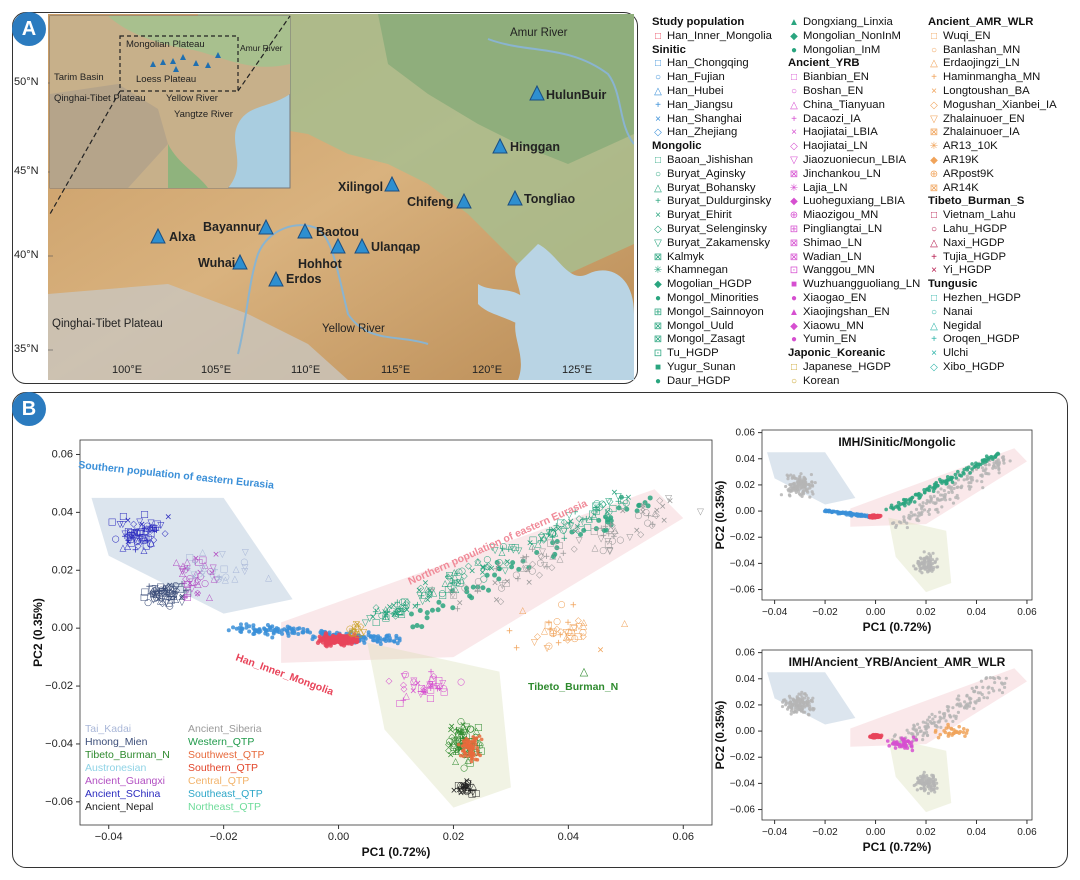 The height and width of the screenshot is (880, 1080). What do you see at coordinates (261, 48) in the screenshot?
I see `inset-amur: Amur River` at bounding box center [261, 48].